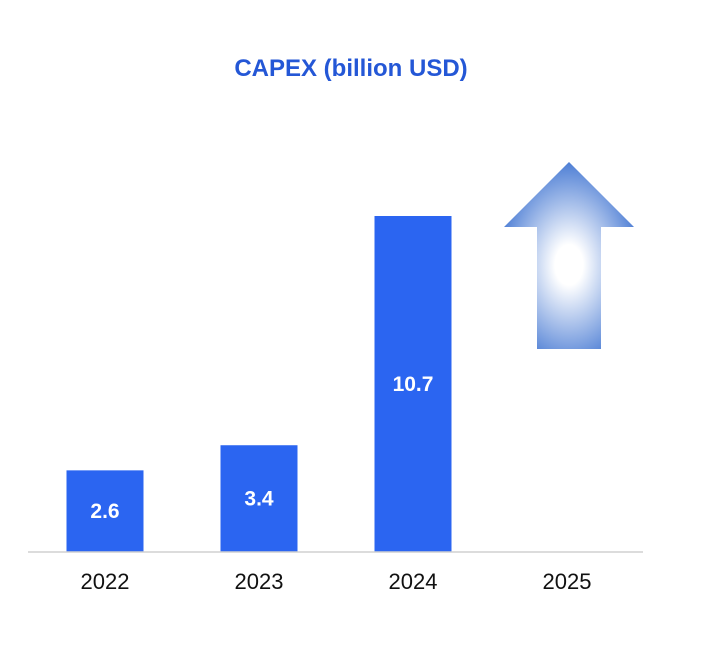 The image size is (702, 670). I want to click on chart-title: CAPEX (billion USD), so click(351, 68).